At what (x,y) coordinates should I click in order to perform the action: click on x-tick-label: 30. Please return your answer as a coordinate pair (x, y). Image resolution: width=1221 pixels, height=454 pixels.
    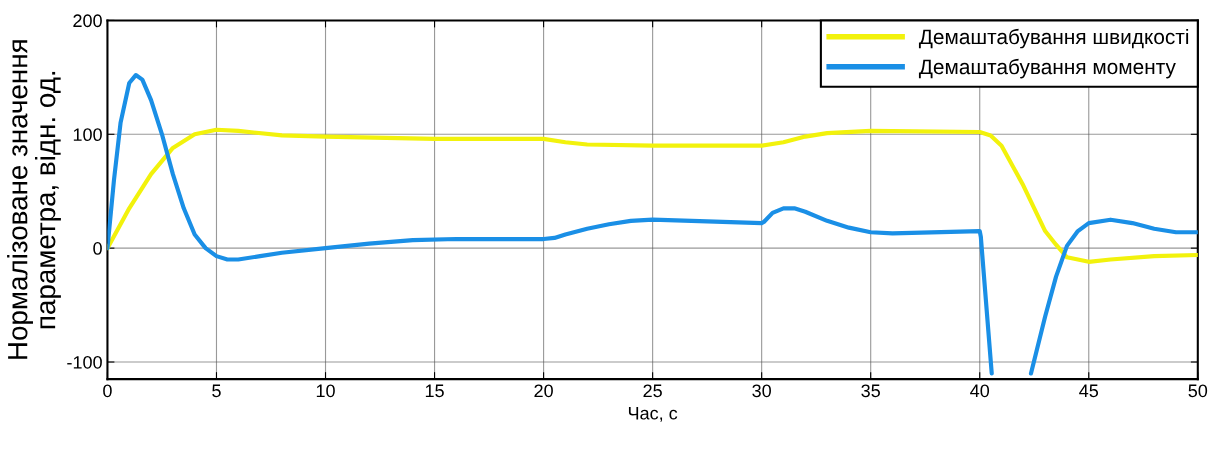
    Looking at the image, I should click on (761, 391).